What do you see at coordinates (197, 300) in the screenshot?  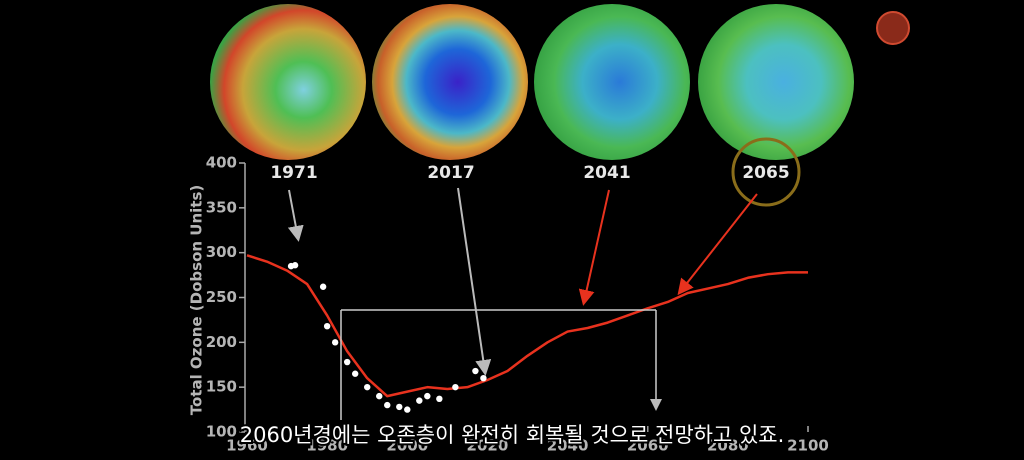 I see `y-axis-label: Total Ozone (Dobson Units)` at bounding box center [197, 300].